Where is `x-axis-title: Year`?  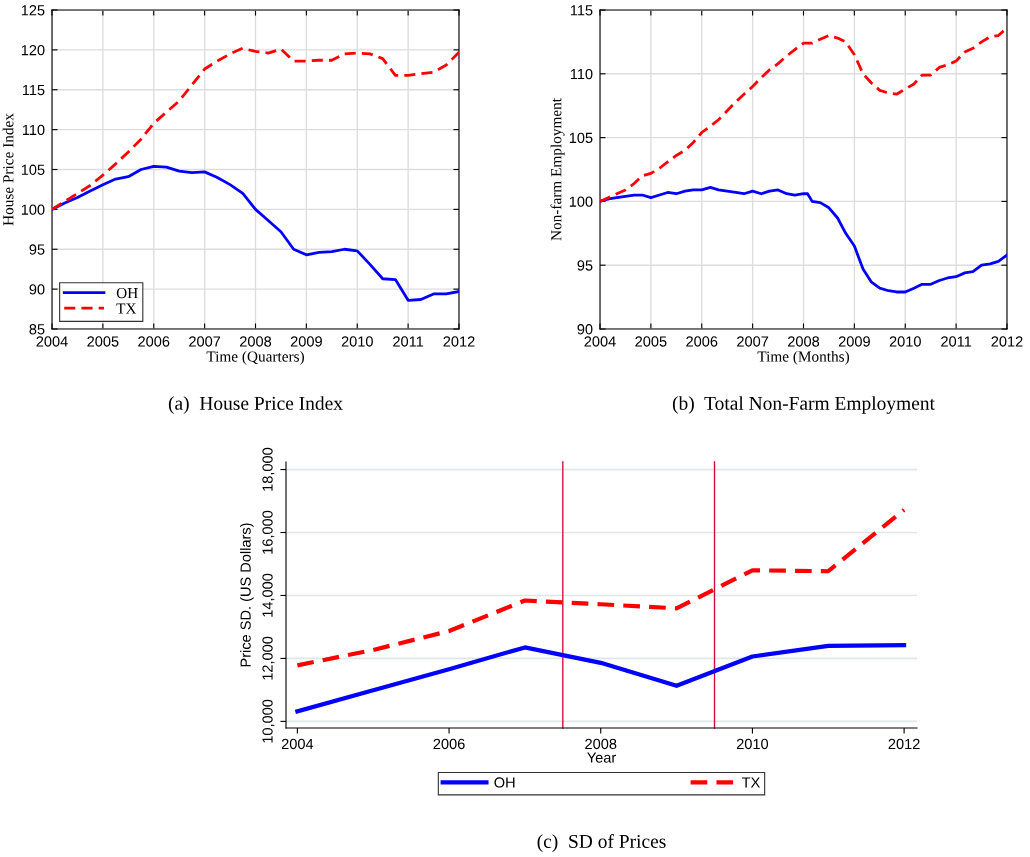 x-axis-title: Year is located at coordinates (601, 757).